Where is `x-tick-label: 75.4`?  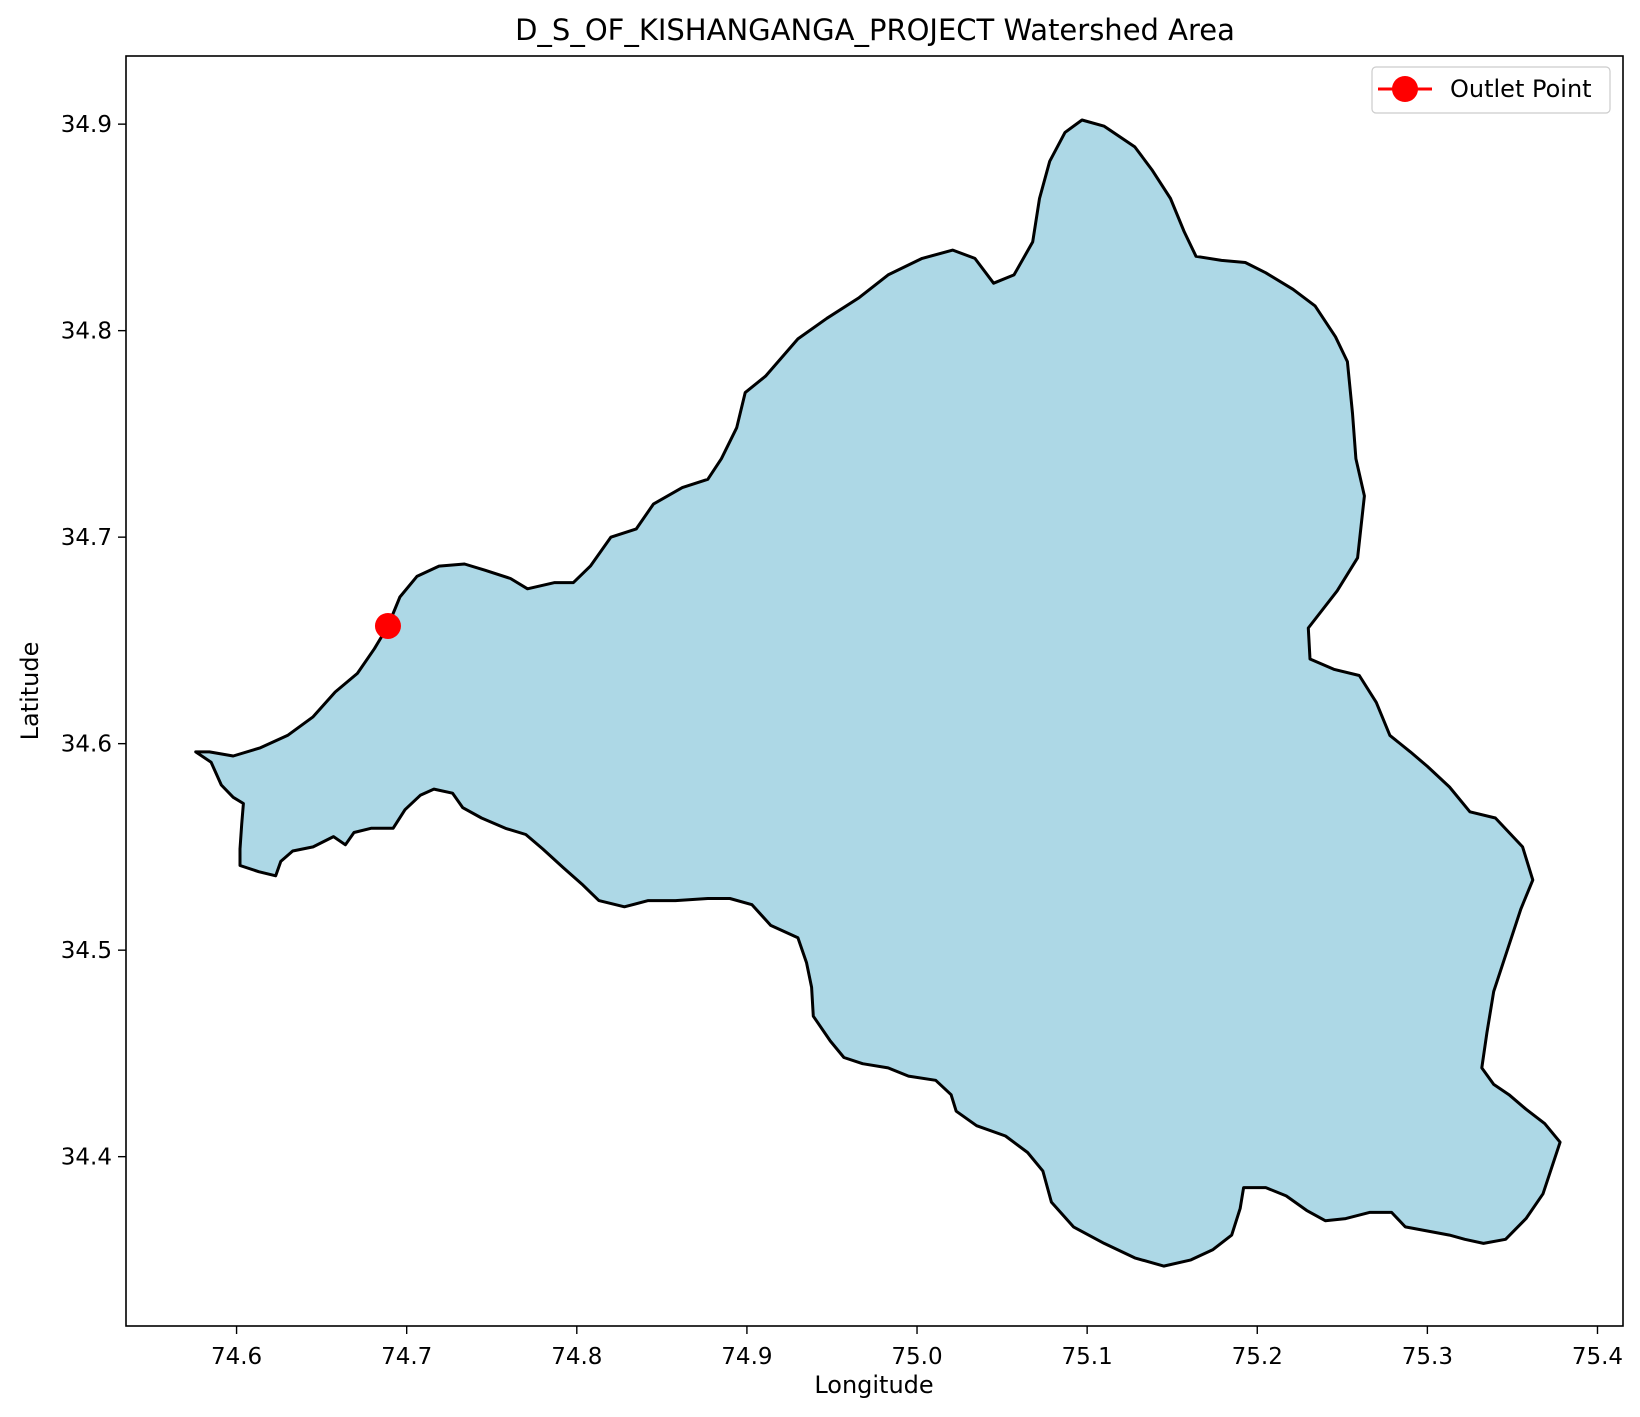 x-tick-label: 75.4 is located at coordinates (1597, 1357).